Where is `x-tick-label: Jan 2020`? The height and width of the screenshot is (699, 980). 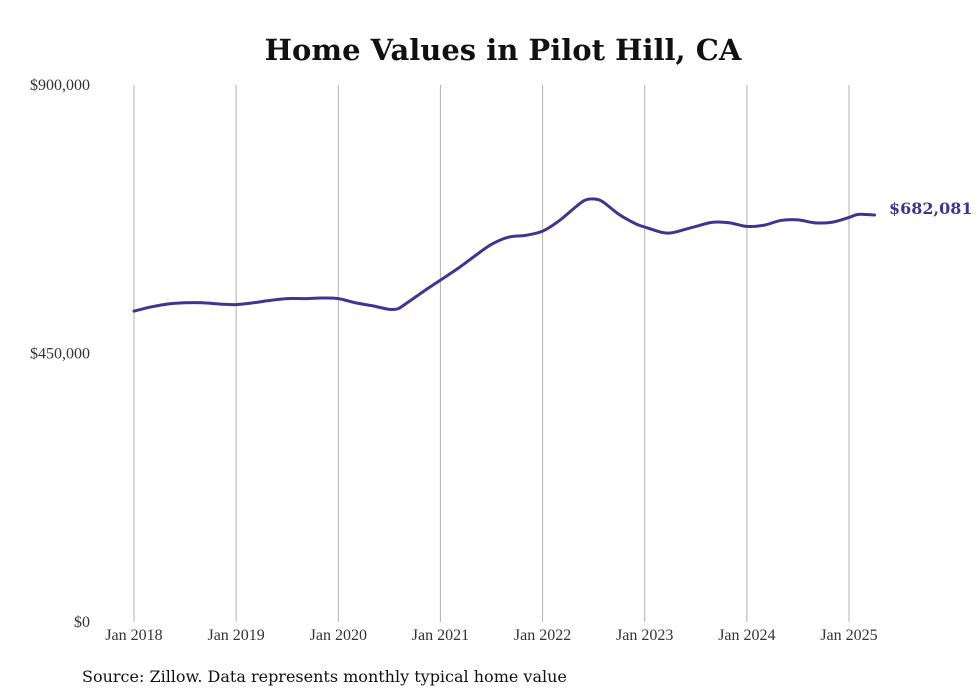 x-tick-label: Jan 2020 is located at coordinates (338, 635).